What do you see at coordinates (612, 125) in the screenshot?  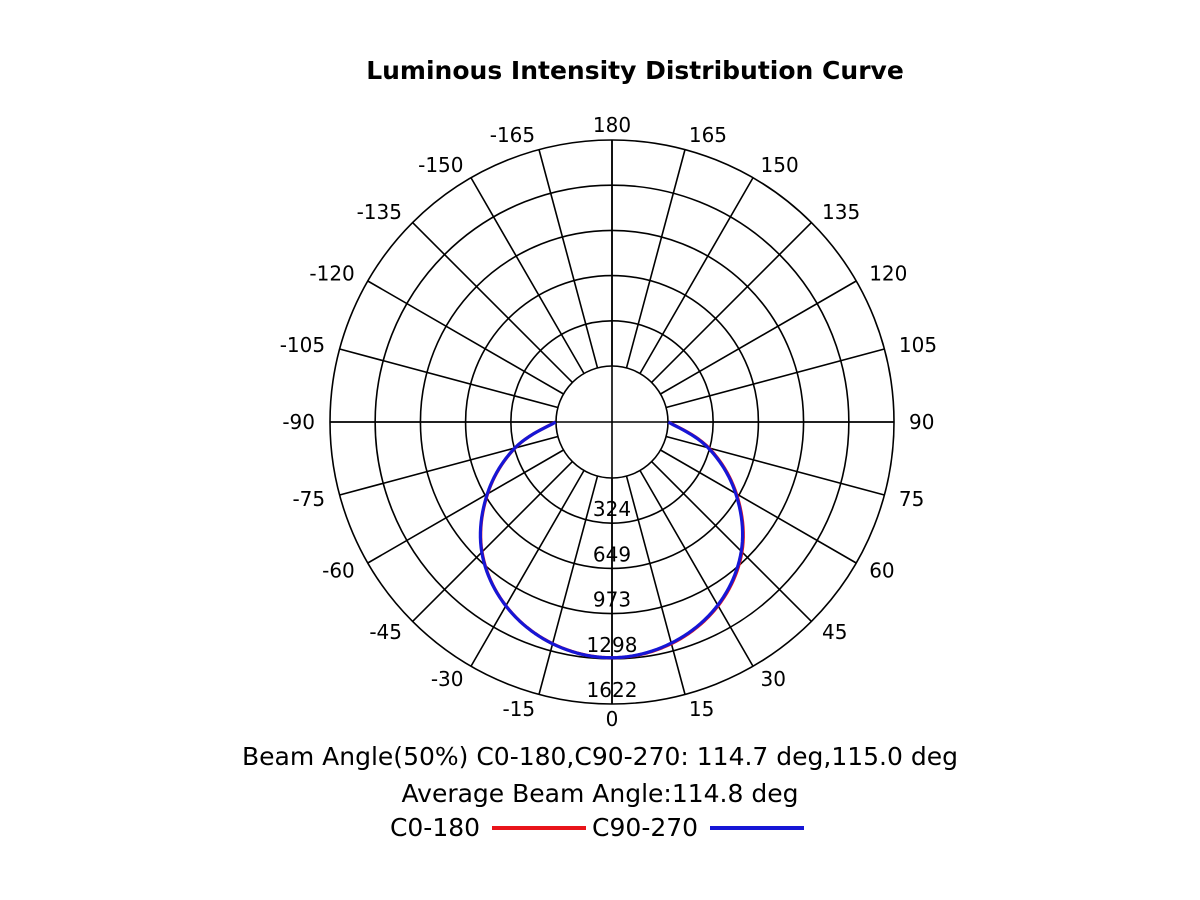 I see `angle-tick-label-180: 180` at bounding box center [612, 125].